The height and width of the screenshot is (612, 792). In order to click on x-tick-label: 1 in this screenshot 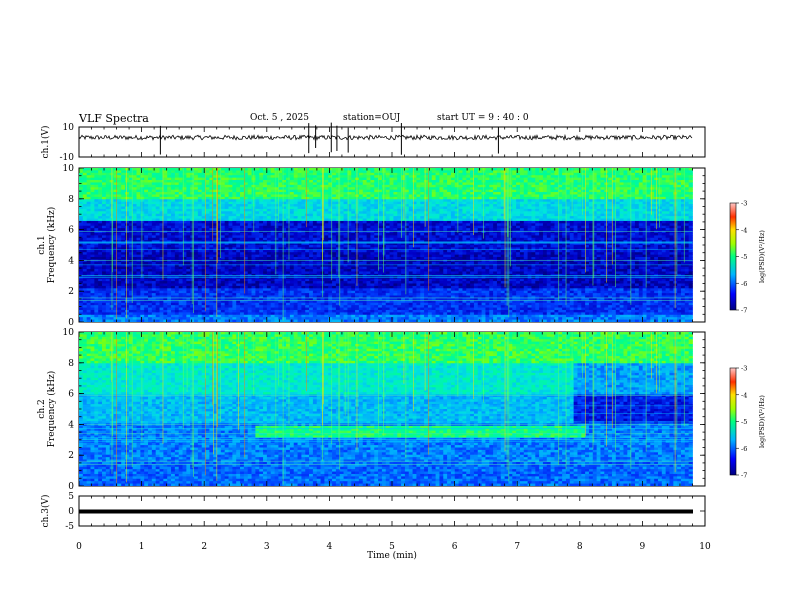, I will do `click(142, 547)`.